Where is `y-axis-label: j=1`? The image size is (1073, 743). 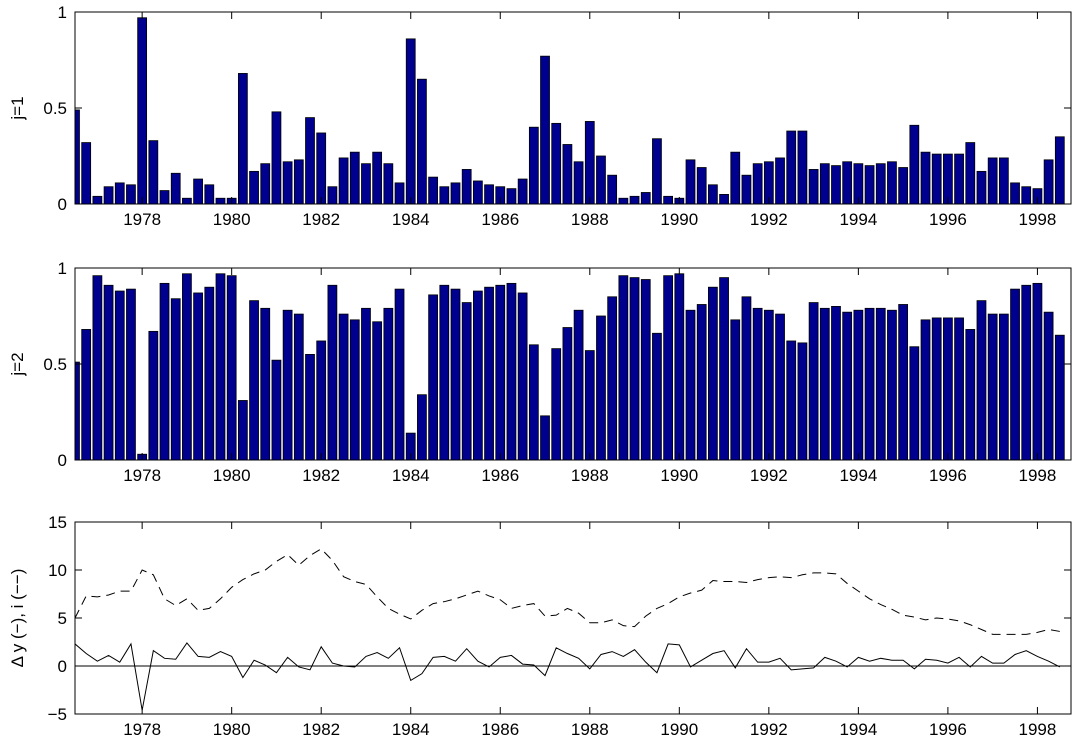 y-axis-label: j=1 is located at coordinates (17, 108).